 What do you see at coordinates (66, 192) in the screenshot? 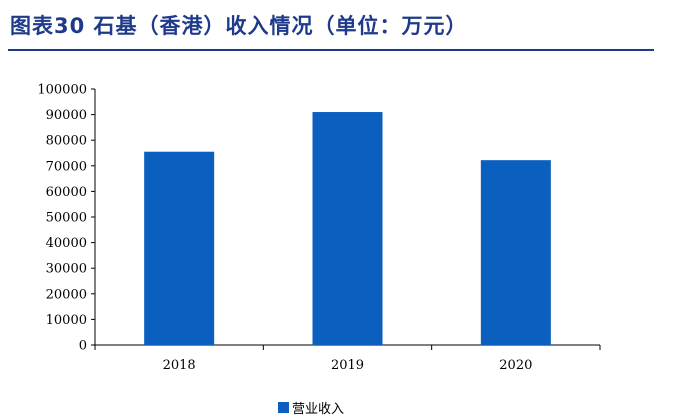
I see `y-tick-label: 60000` at bounding box center [66, 192].